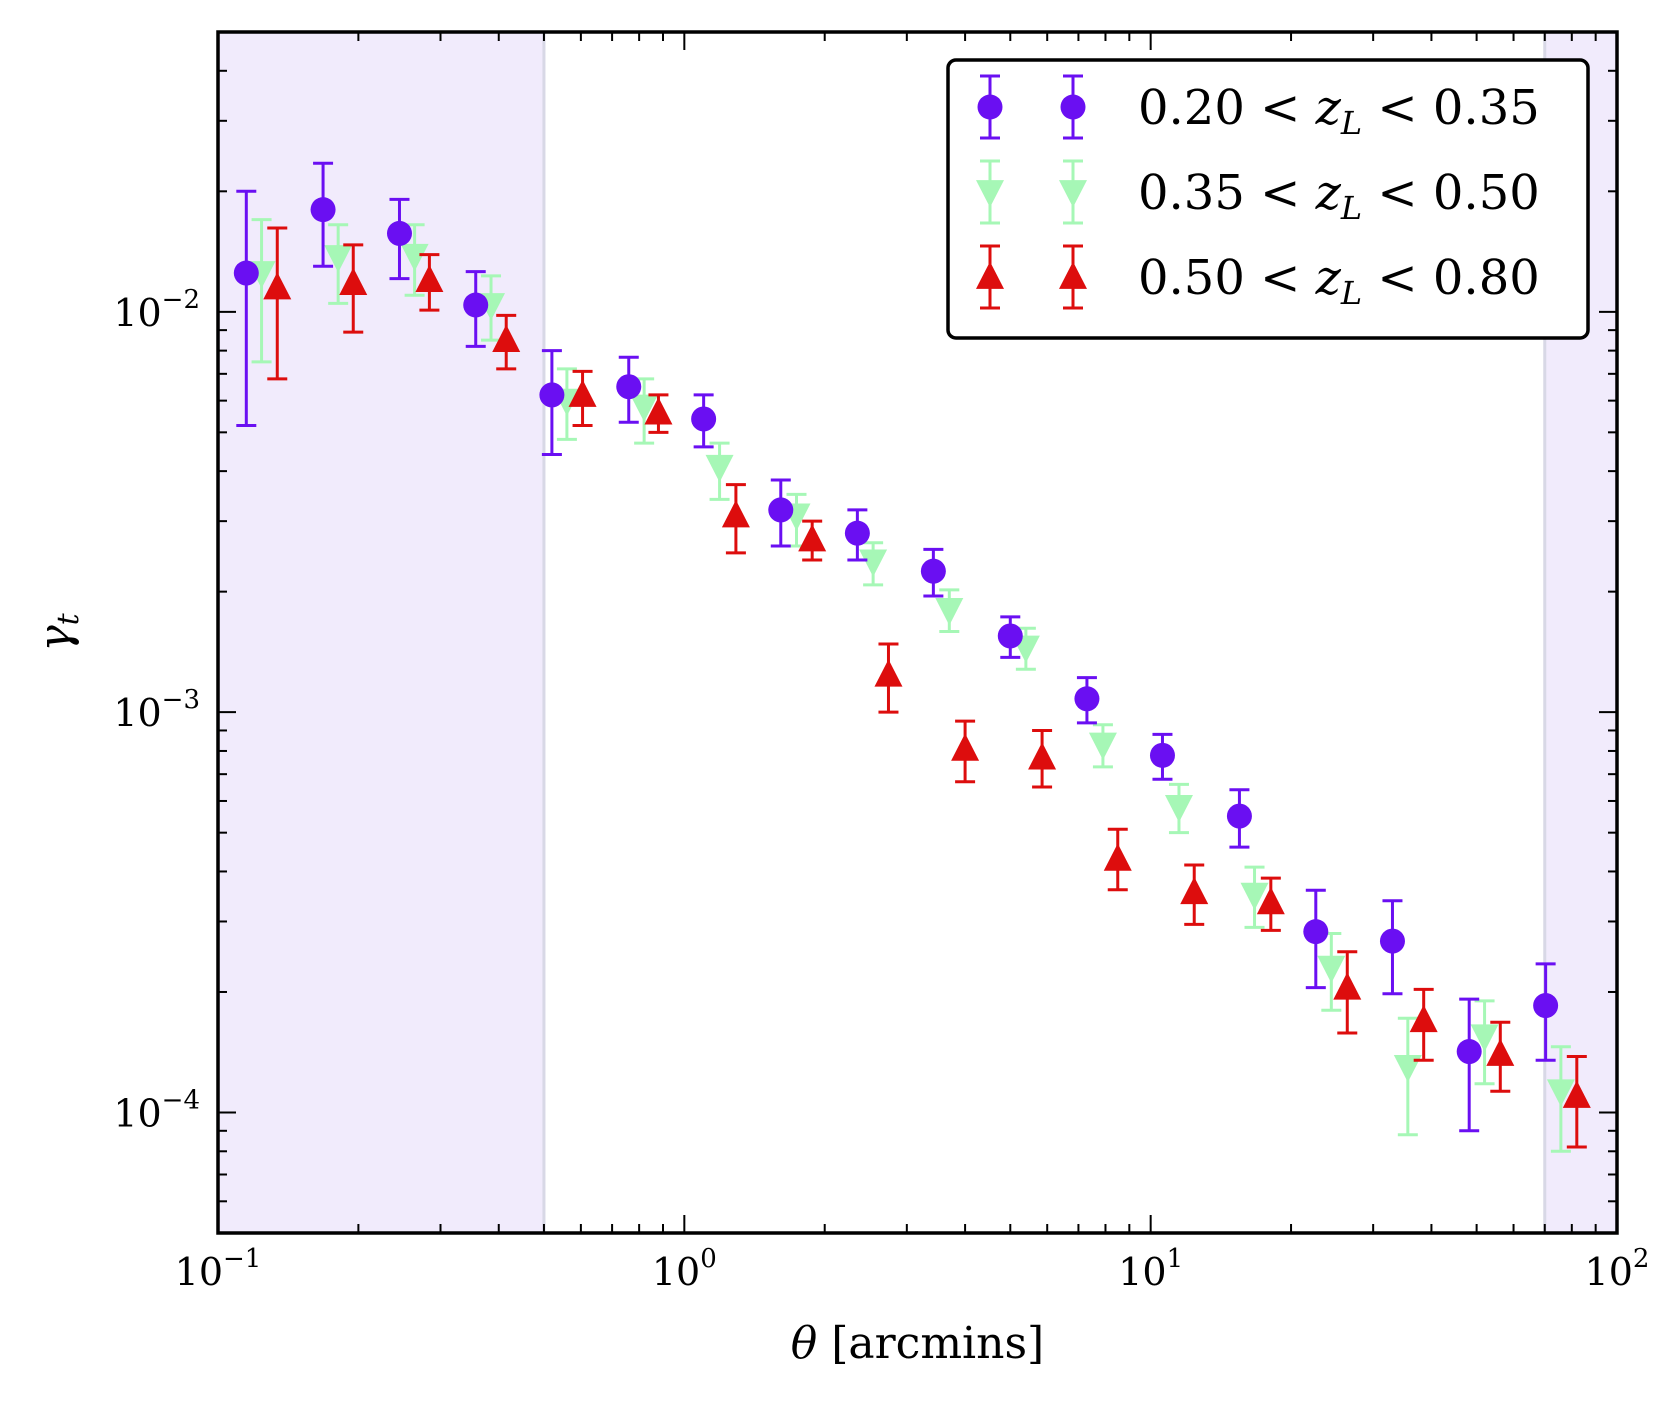 The height and width of the screenshot is (1404, 1675). I want to click on x-tick-label: 10², so click(1617, 1269).